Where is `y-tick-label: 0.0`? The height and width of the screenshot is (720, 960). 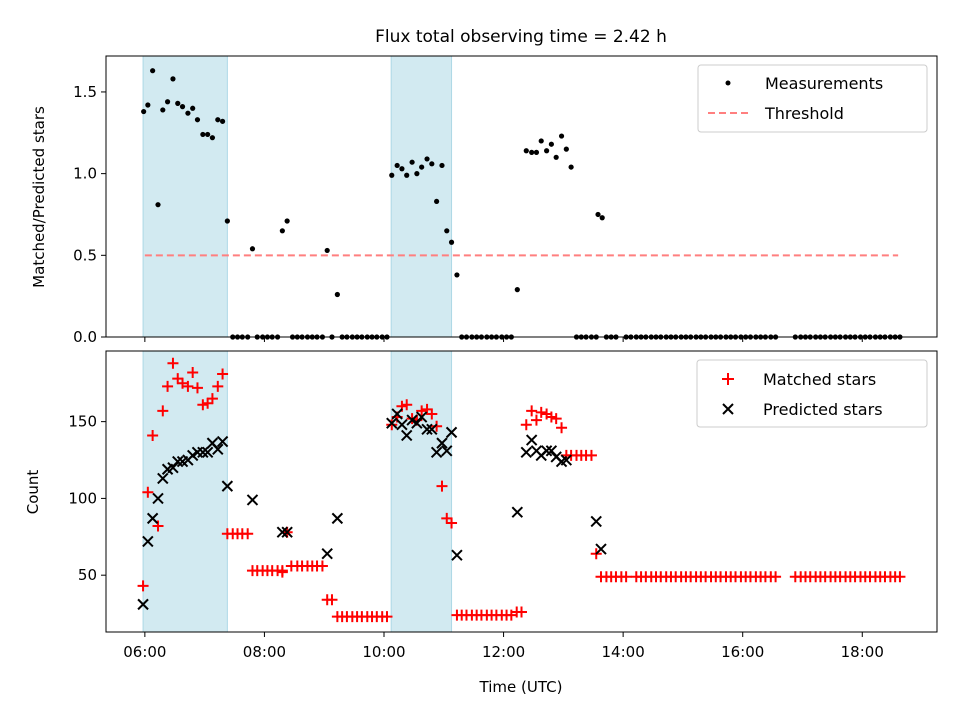
y-tick-label: 0.0 is located at coordinates (85, 337).